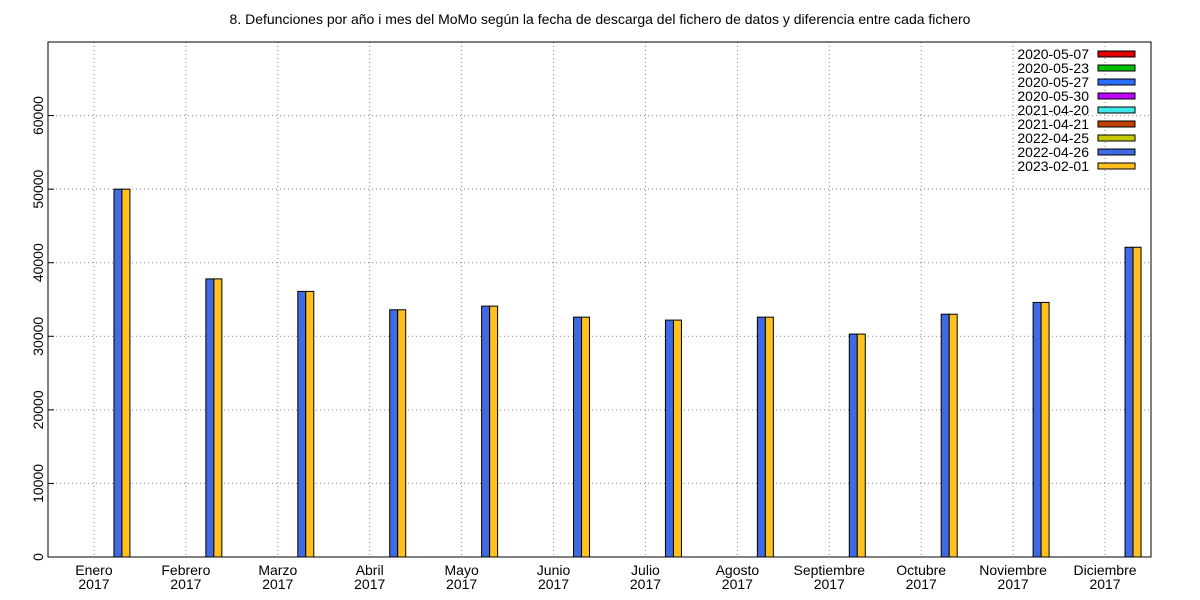 This screenshot has height=600, width=1200. I want to click on x-tick-label: Agosto 2017, so click(737, 577).